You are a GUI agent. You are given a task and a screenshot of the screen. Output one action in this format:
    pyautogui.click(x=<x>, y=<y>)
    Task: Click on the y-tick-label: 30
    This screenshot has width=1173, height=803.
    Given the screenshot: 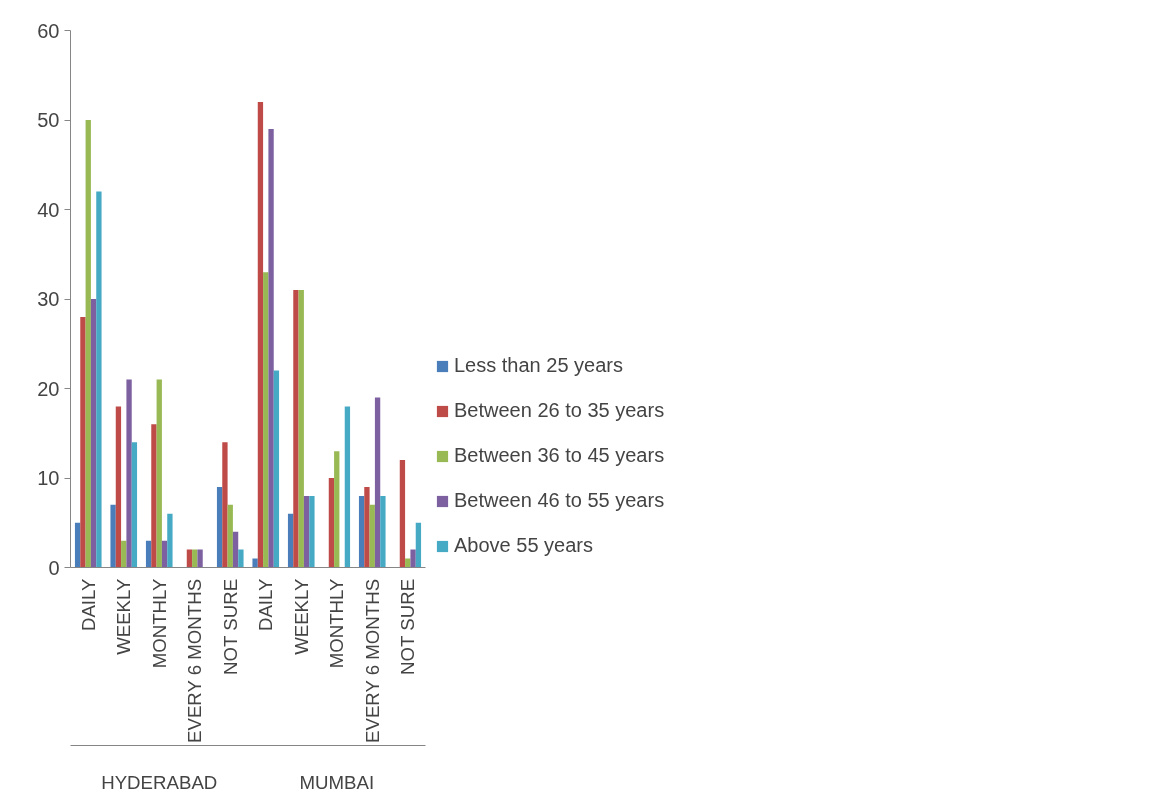 What is the action you would take?
    pyautogui.click(x=48, y=299)
    